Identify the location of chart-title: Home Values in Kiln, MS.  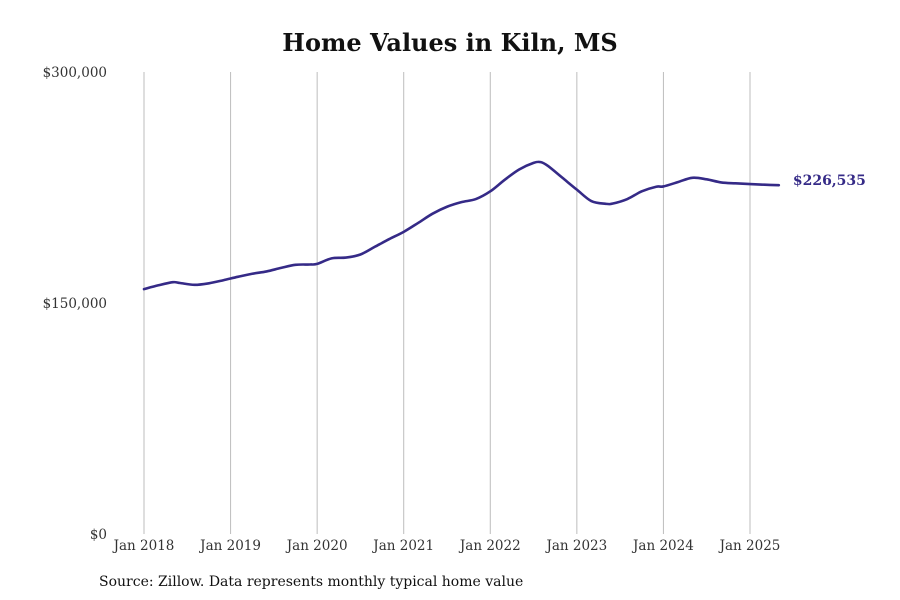
(450, 42).